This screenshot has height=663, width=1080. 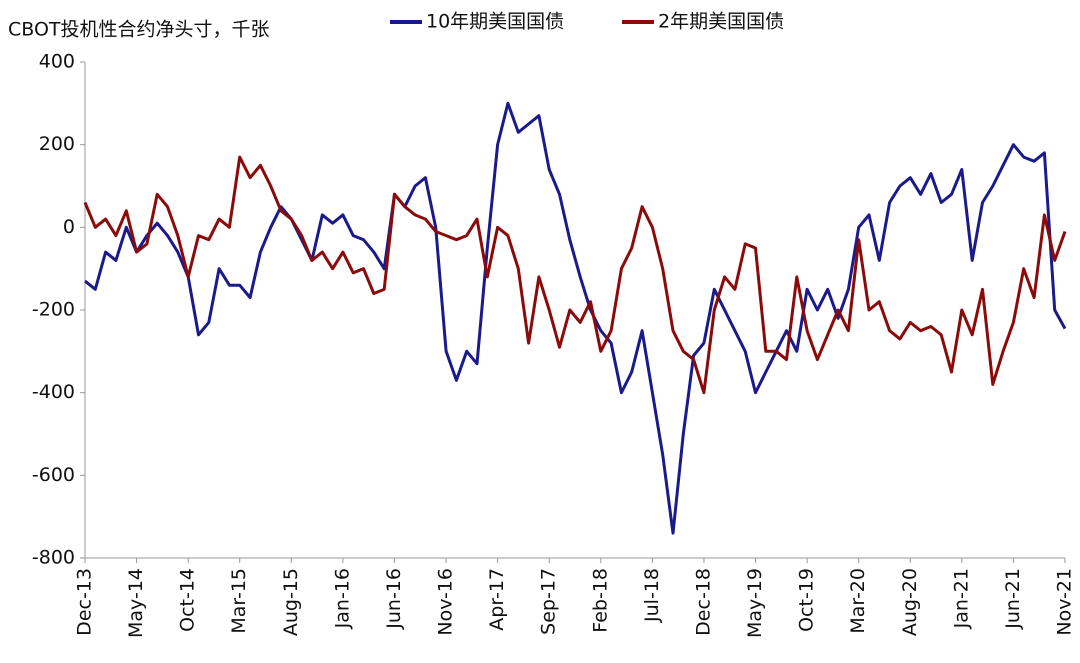 What do you see at coordinates (57, 144) in the screenshot?
I see `y-tick-label: 200` at bounding box center [57, 144].